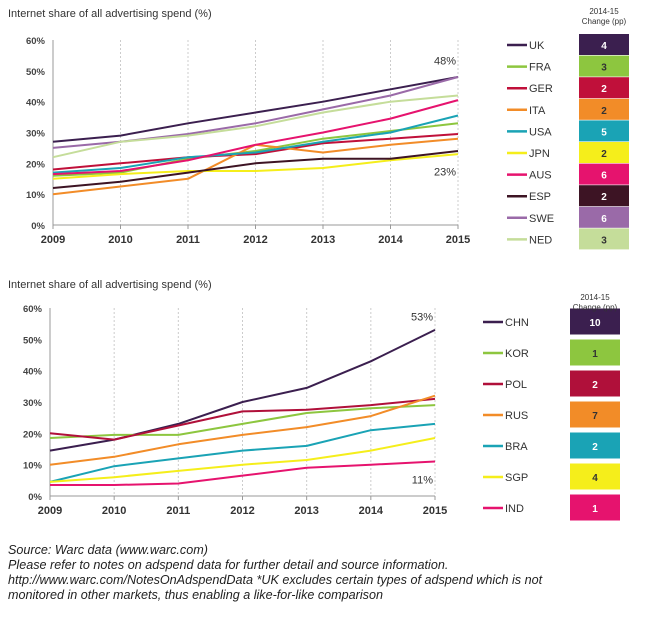 This screenshot has width=660, height=620. I want to click on x-tick-label: 2010, so click(114, 511).